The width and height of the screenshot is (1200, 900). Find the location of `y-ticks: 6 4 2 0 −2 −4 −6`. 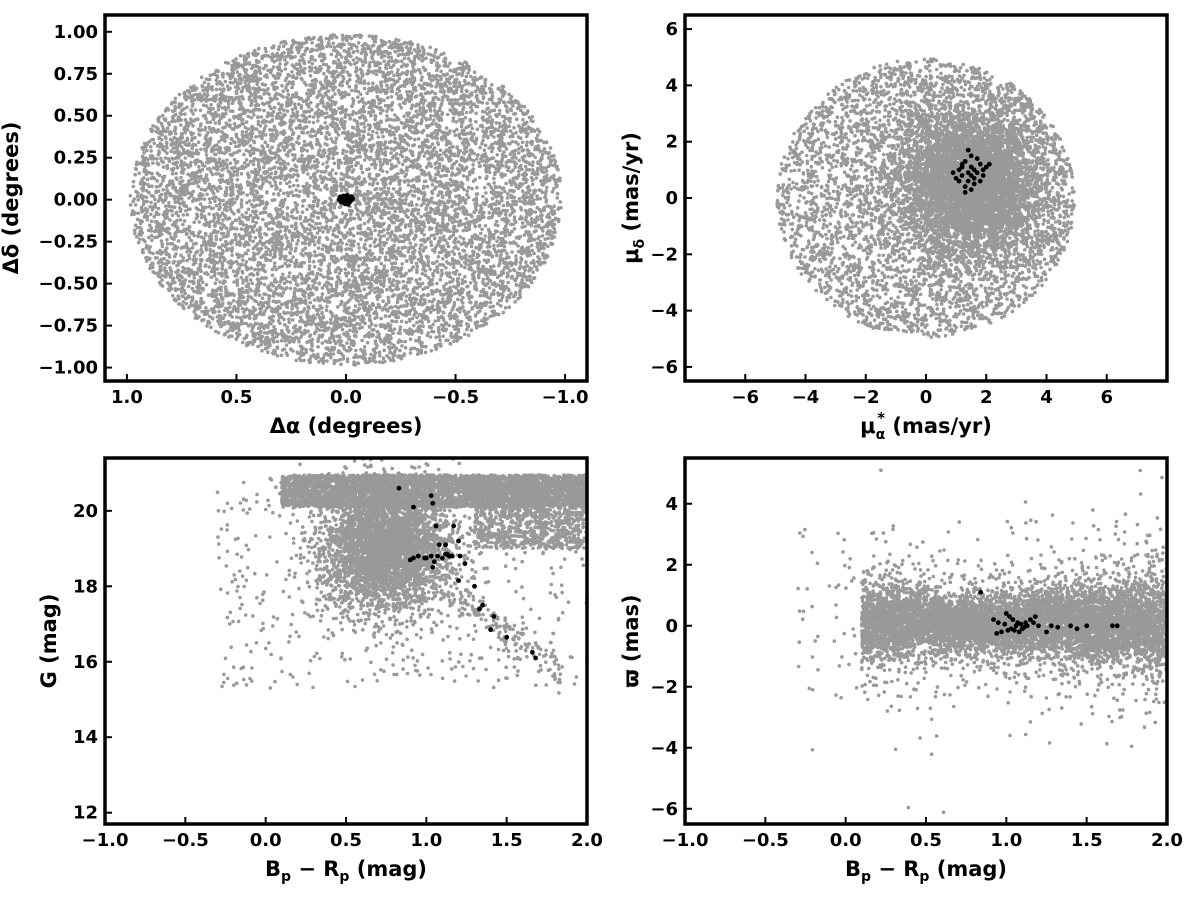

y-ticks: 6 4 2 0 −2 −4 −6 is located at coordinates (671, 198).